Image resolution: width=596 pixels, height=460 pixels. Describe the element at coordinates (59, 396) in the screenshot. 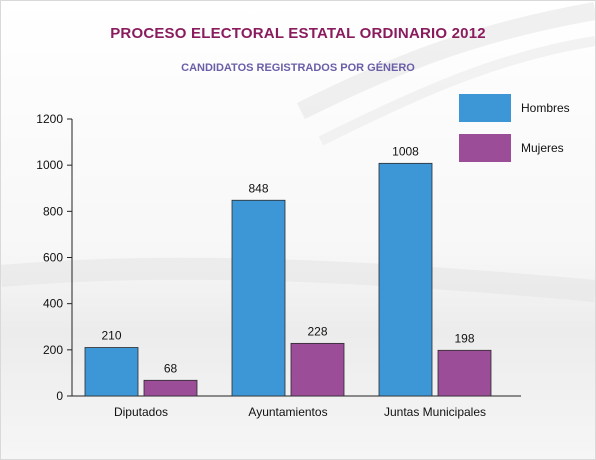

I see `y-tick-label: 0` at that location.